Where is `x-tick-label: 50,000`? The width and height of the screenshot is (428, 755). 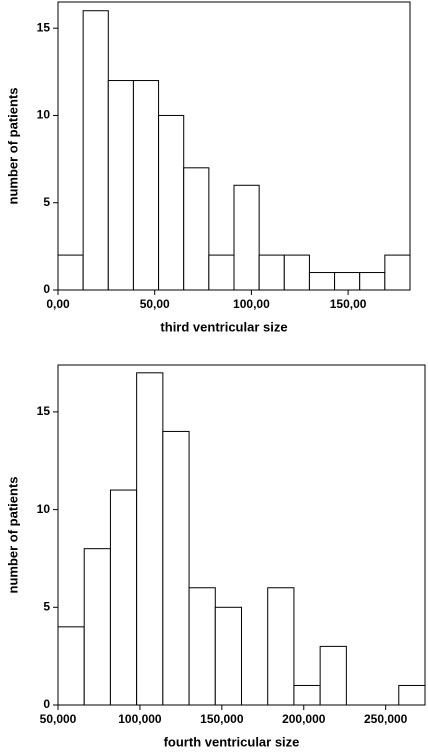 x-tick-label: 50,000 is located at coordinates (58, 719).